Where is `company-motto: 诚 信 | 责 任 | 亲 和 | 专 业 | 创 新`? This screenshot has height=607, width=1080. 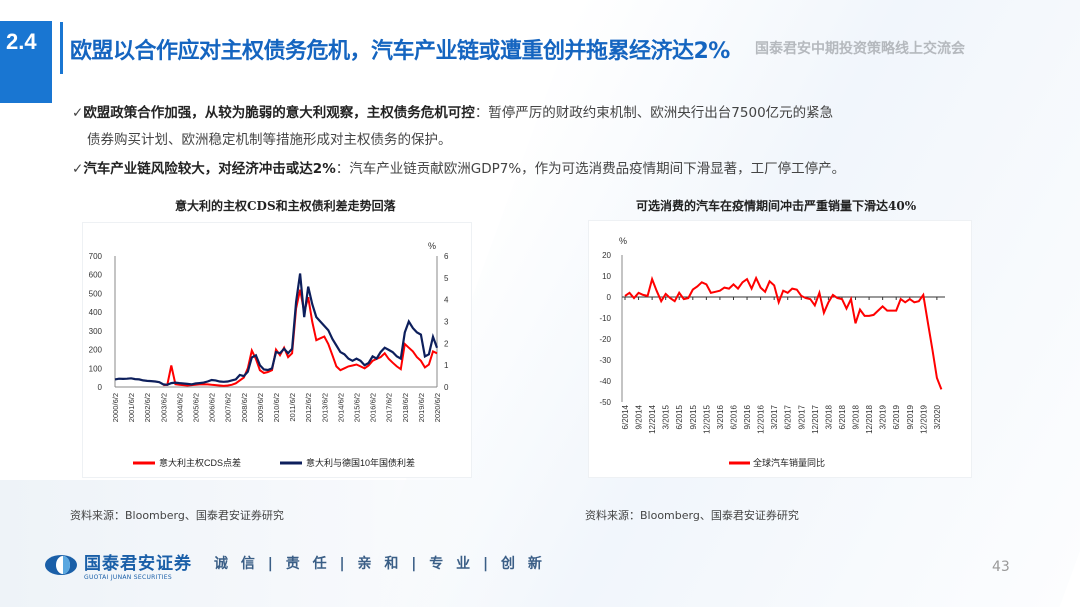
company-motto: 诚 信 | 责 任 | 亲 和 | 专 业 | 创 新 is located at coordinates (380, 564).